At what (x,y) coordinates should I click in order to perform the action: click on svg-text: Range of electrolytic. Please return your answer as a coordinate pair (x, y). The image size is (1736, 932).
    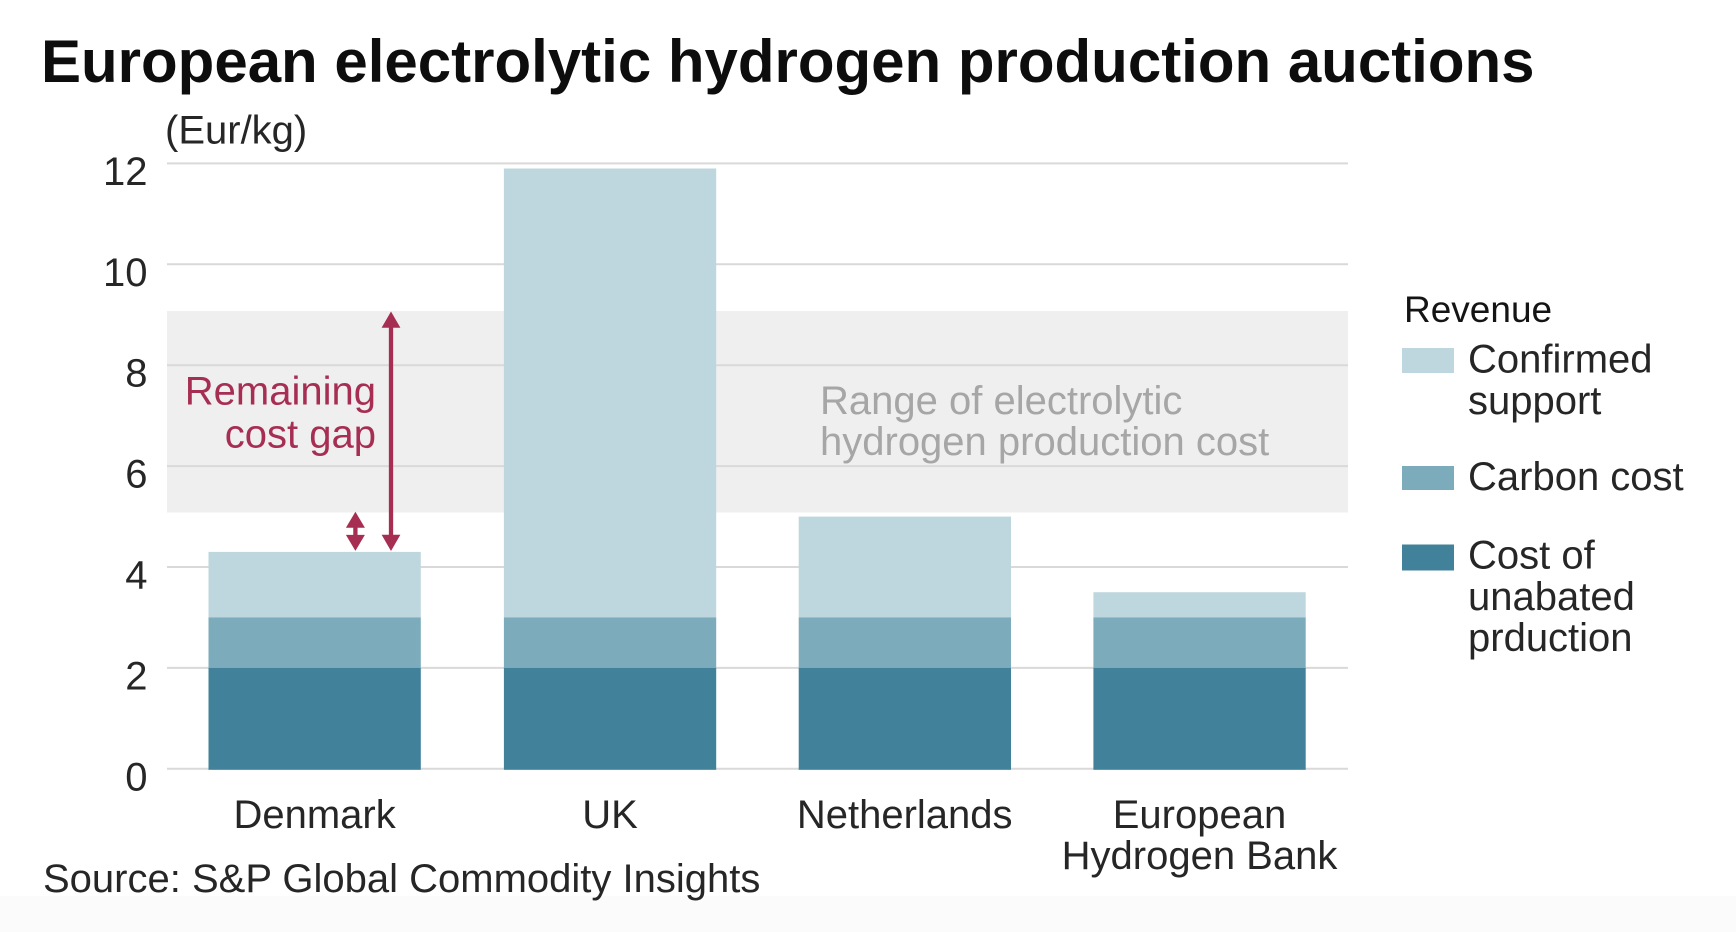
    Looking at the image, I should click on (1001, 401).